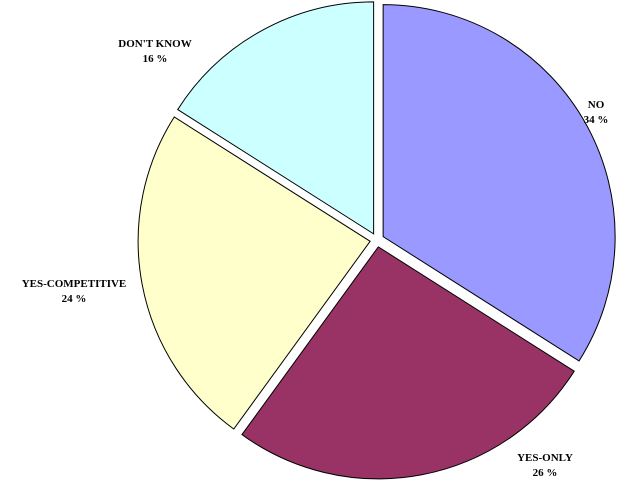 This screenshot has width=621, height=482. Describe the element at coordinates (74, 284) in the screenshot. I see `slice-label-yes-competitive: YES-COMPETITIVE` at that location.